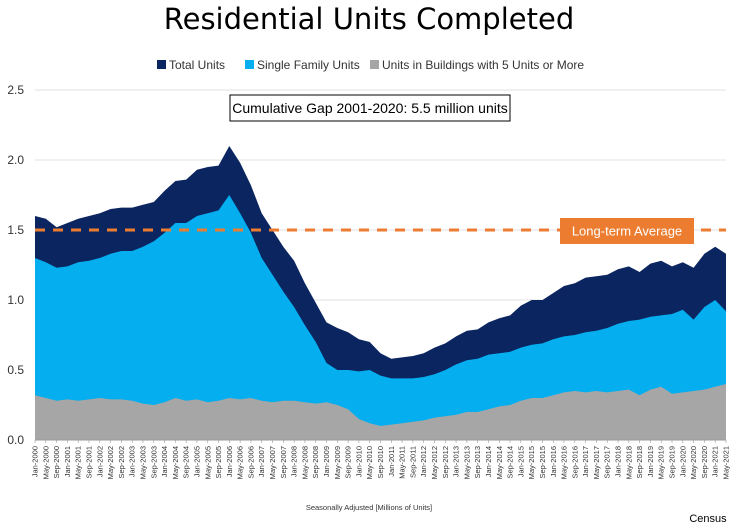  I want to click on x-tick-label: May-2012, so click(434, 462).